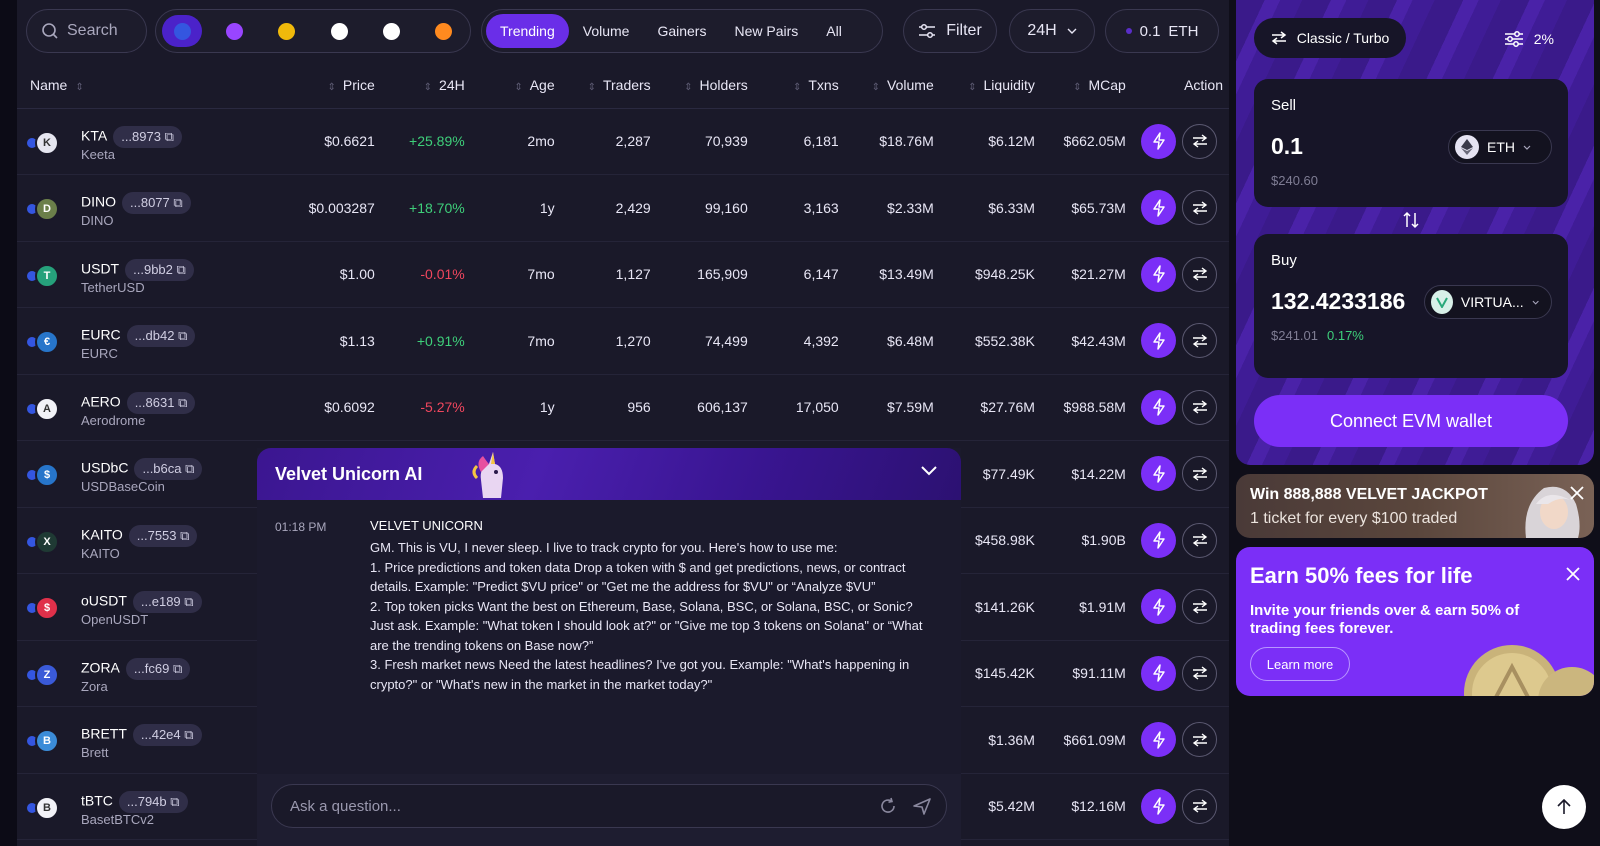 The image size is (1600, 846). What do you see at coordinates (1500, 147) in the screenshot?
I see `sell-token-select: ETH` at bounding box center [1500, 147].